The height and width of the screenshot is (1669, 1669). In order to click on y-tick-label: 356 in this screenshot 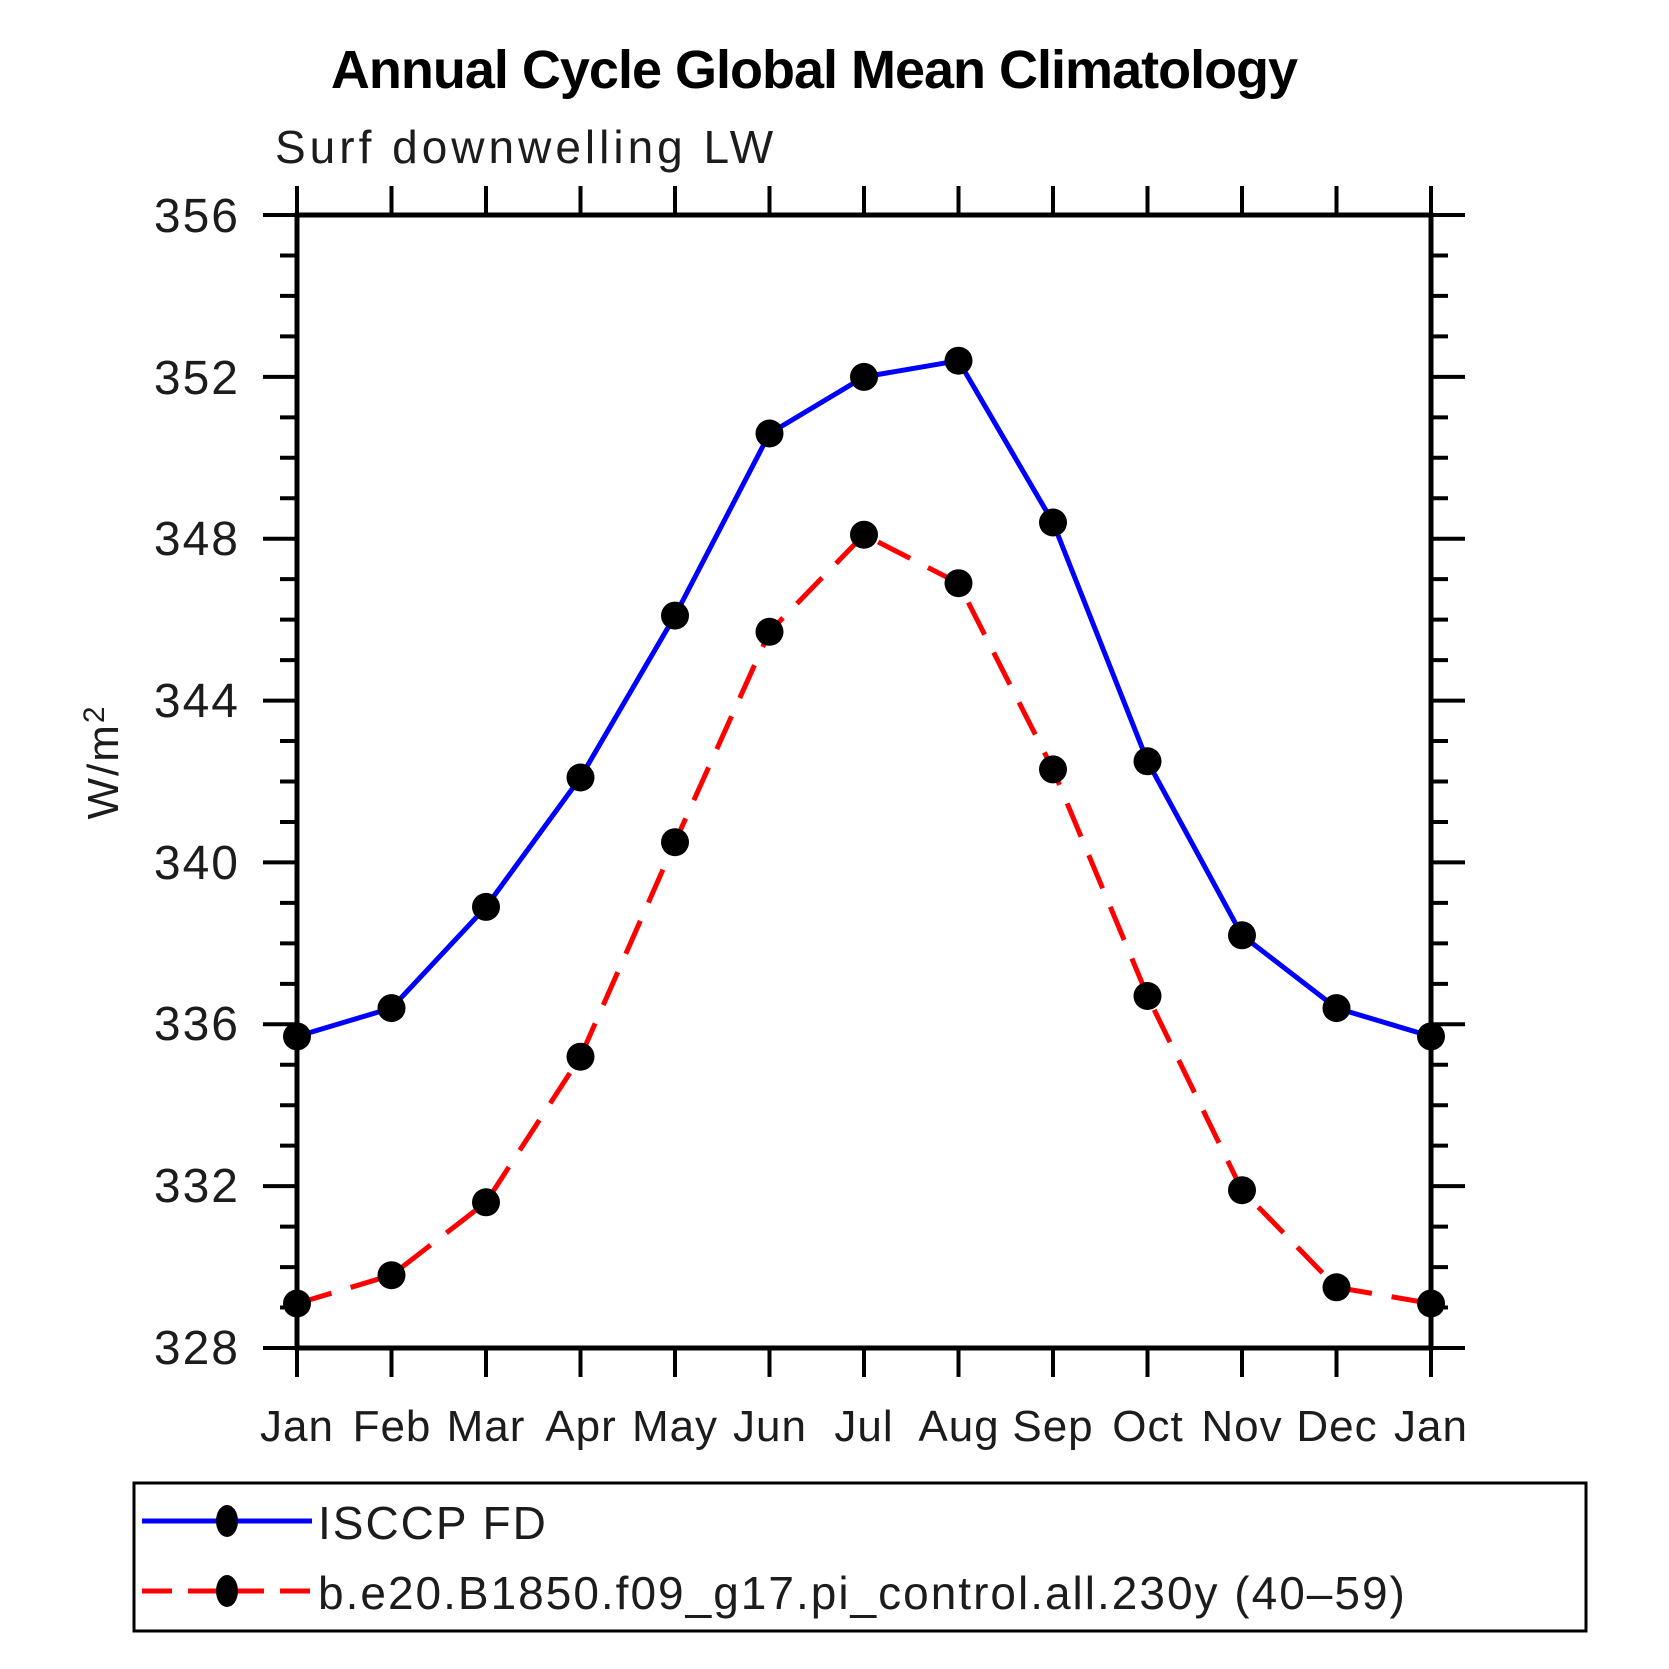, I will do `click(197, 216)`.